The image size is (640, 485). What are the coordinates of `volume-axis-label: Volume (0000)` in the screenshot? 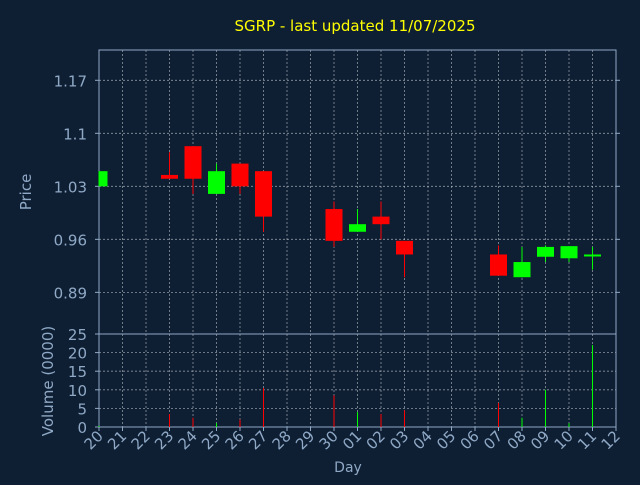 It's located at (48, 381).